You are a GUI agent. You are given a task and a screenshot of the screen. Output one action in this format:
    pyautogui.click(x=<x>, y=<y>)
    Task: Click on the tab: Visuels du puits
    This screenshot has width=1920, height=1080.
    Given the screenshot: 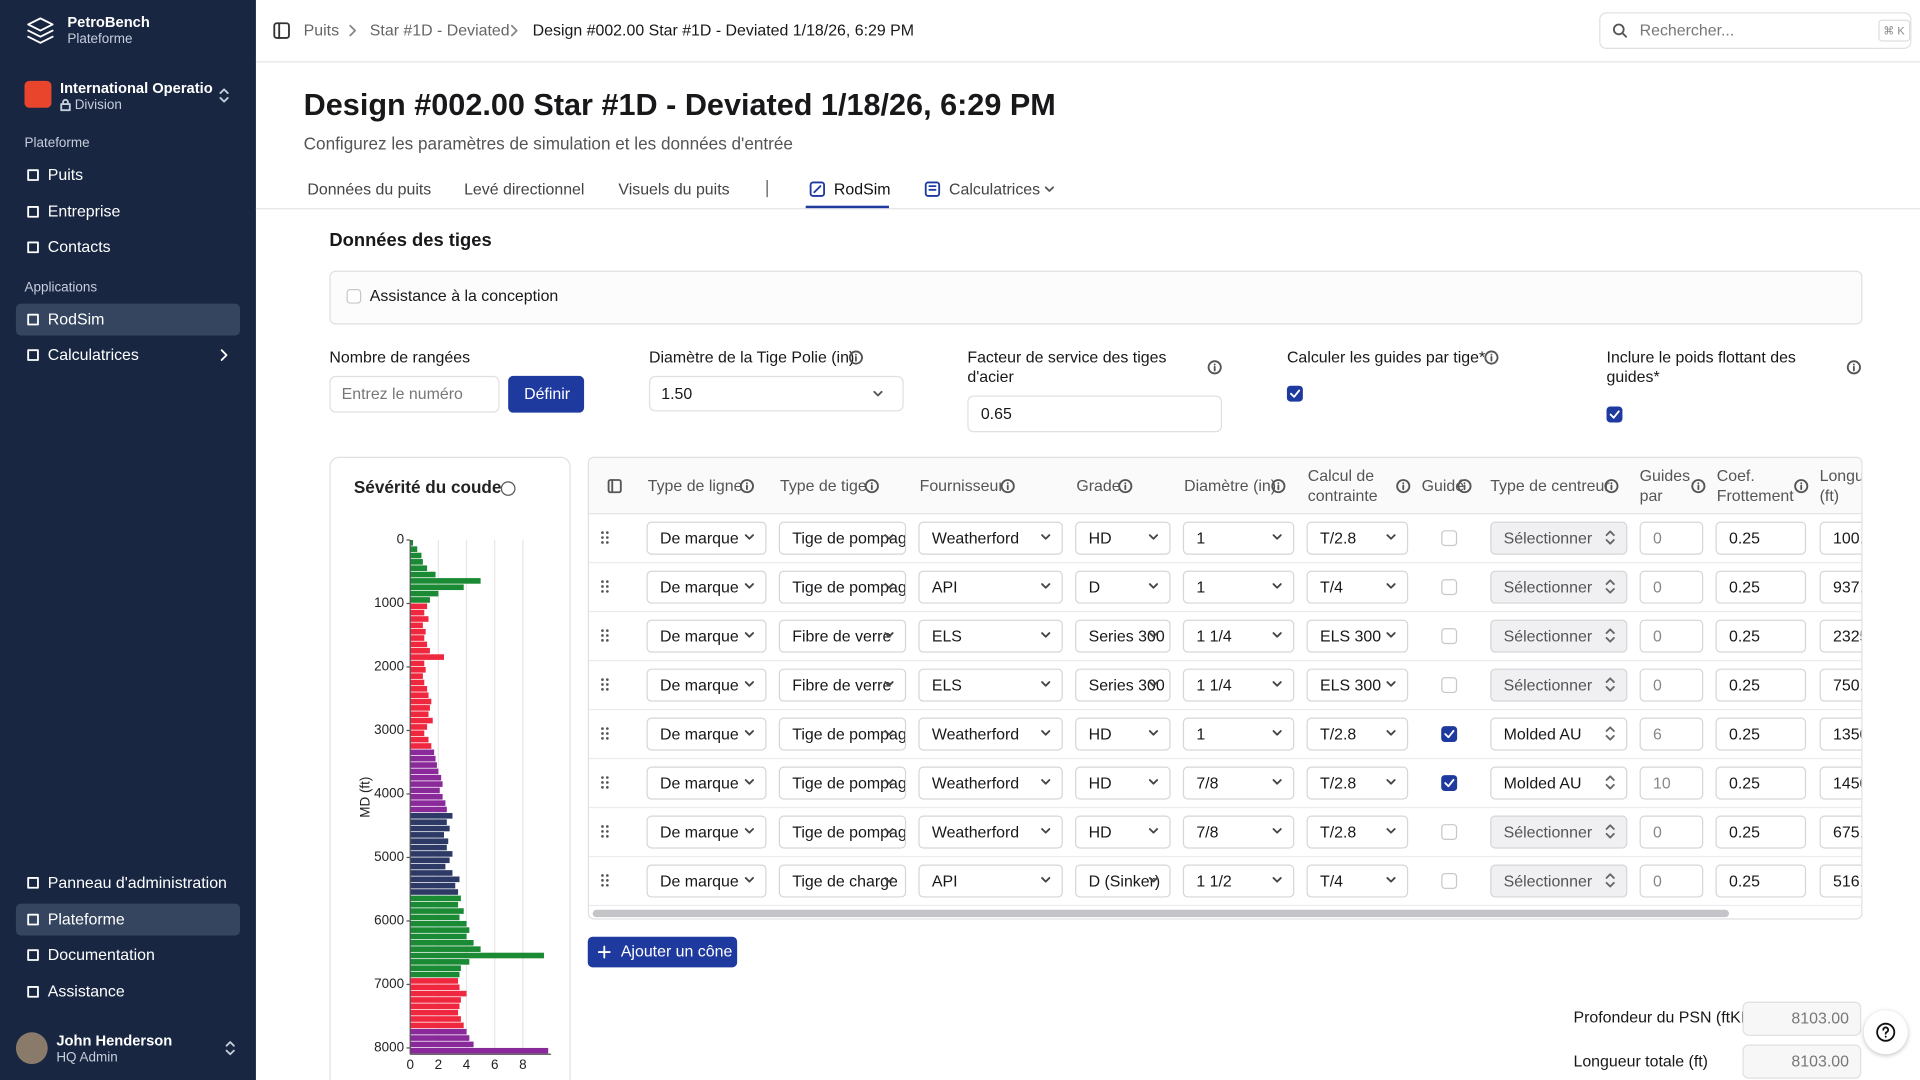 What is the action you would take?
    pyautogui.click(x=674, y=189)
    